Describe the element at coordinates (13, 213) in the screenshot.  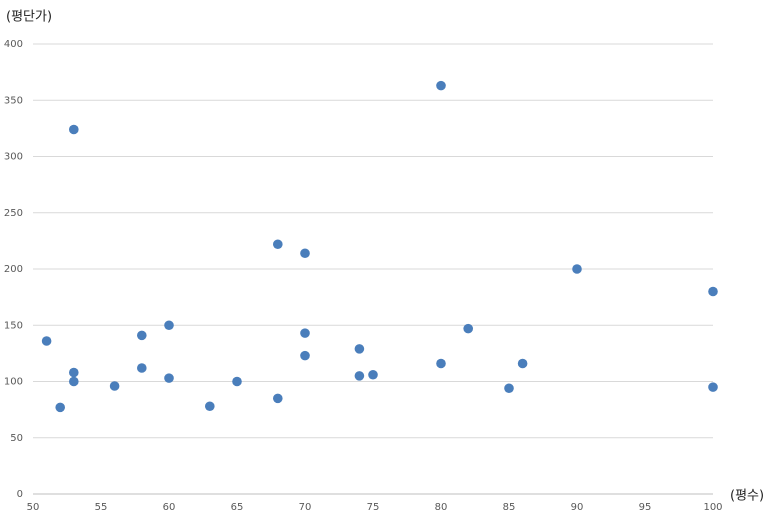
I see `y-tick-label: 250` at that location.